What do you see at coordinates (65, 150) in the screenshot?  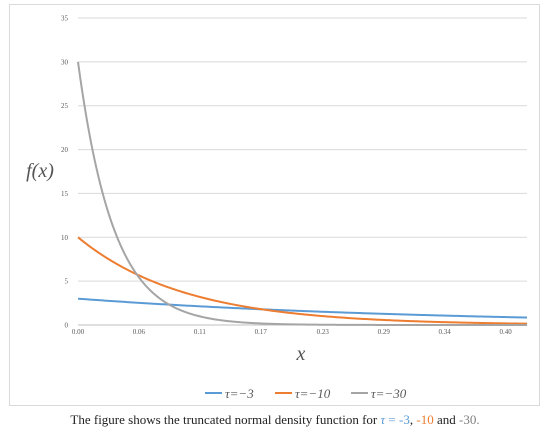 I see `y-tick-label: 20` at bounding box center [65, 150].